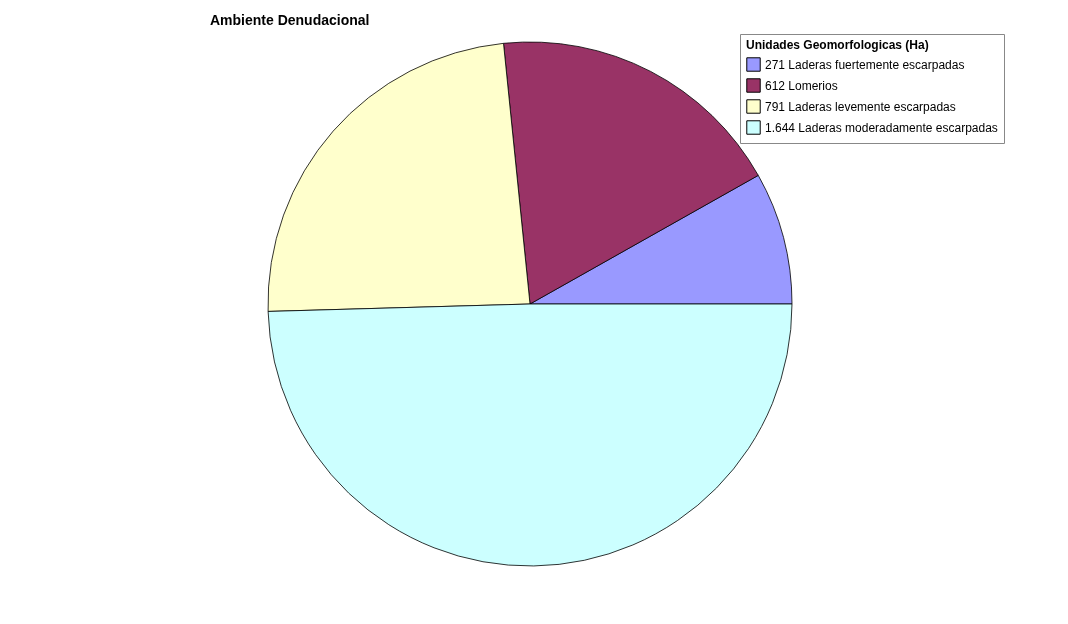 The width and height of the screenshot is (1068, 624). I want to click on legend-label: 1.644 Laderas moderadamente escarpadas, so click(881, 127).